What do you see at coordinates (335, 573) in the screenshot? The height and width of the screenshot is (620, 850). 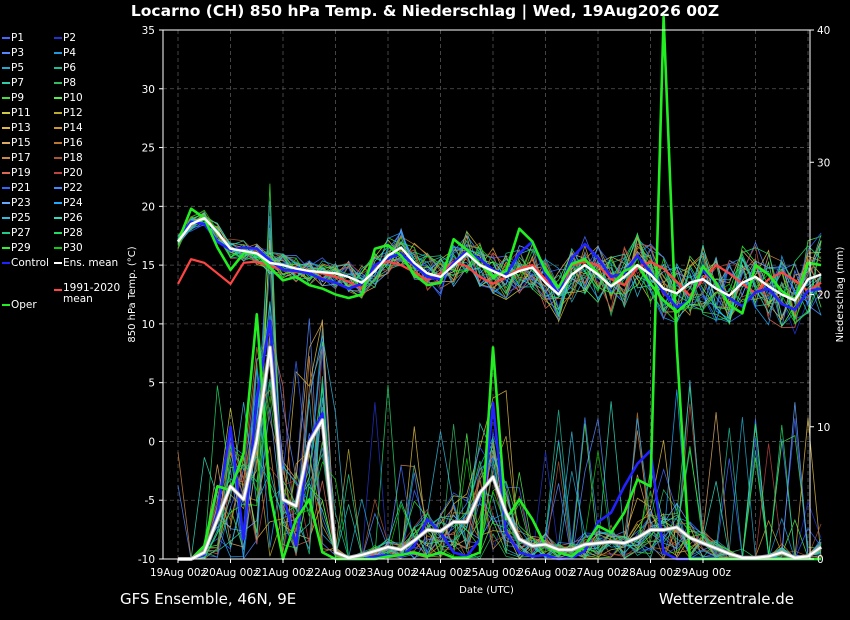 I see `x-tick-label: 22Aug 00z` at bounding box center [335, 573].